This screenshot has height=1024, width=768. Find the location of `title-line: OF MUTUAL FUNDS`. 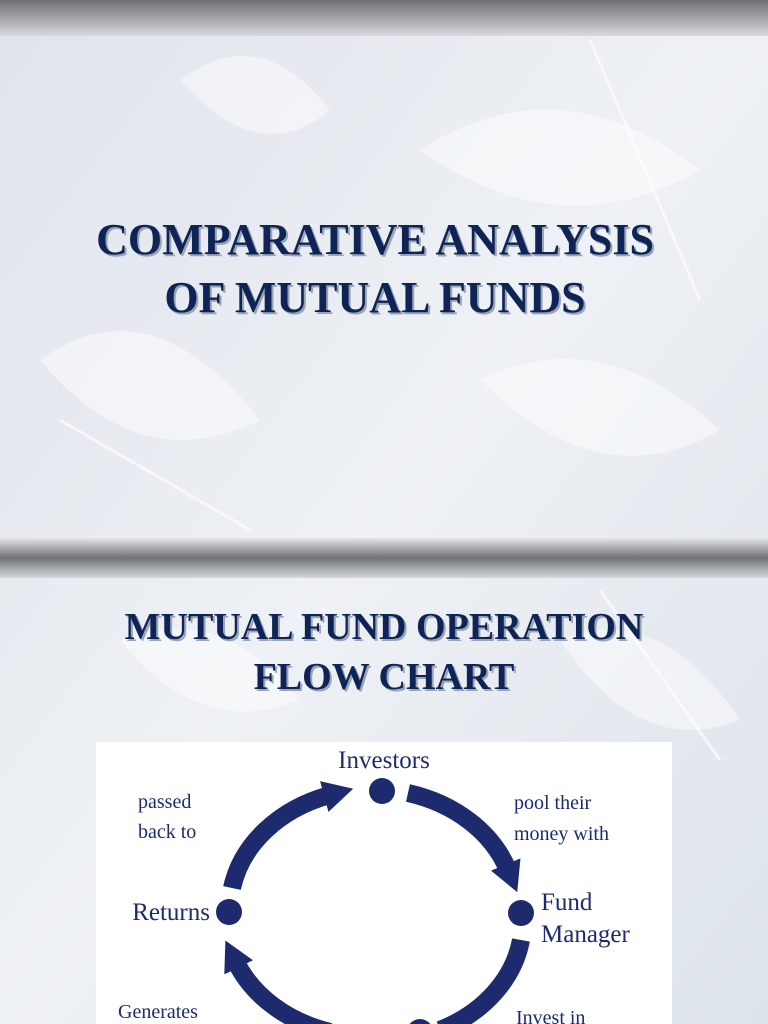

title-line: OF MUTUAL FUNDS is located at coordinates (374, 297).